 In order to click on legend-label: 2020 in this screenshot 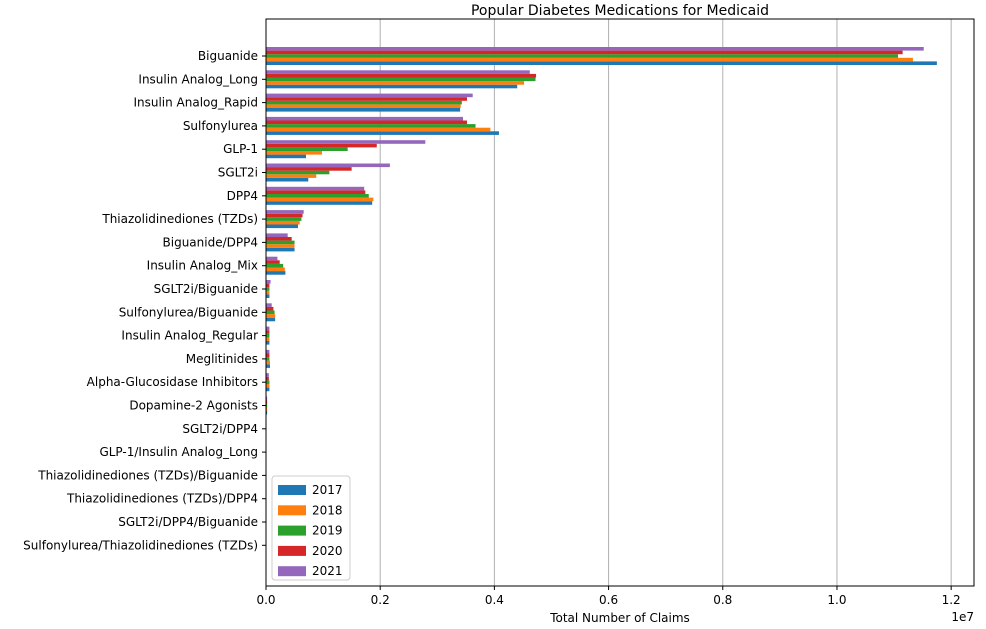, I will do `click(327, 551)`.